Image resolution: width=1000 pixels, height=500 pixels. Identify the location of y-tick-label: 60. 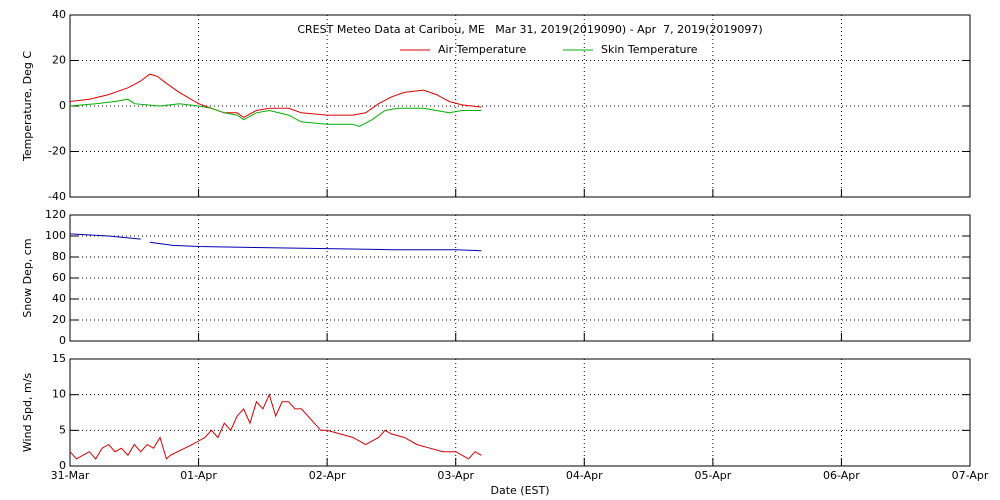
(59, 277).